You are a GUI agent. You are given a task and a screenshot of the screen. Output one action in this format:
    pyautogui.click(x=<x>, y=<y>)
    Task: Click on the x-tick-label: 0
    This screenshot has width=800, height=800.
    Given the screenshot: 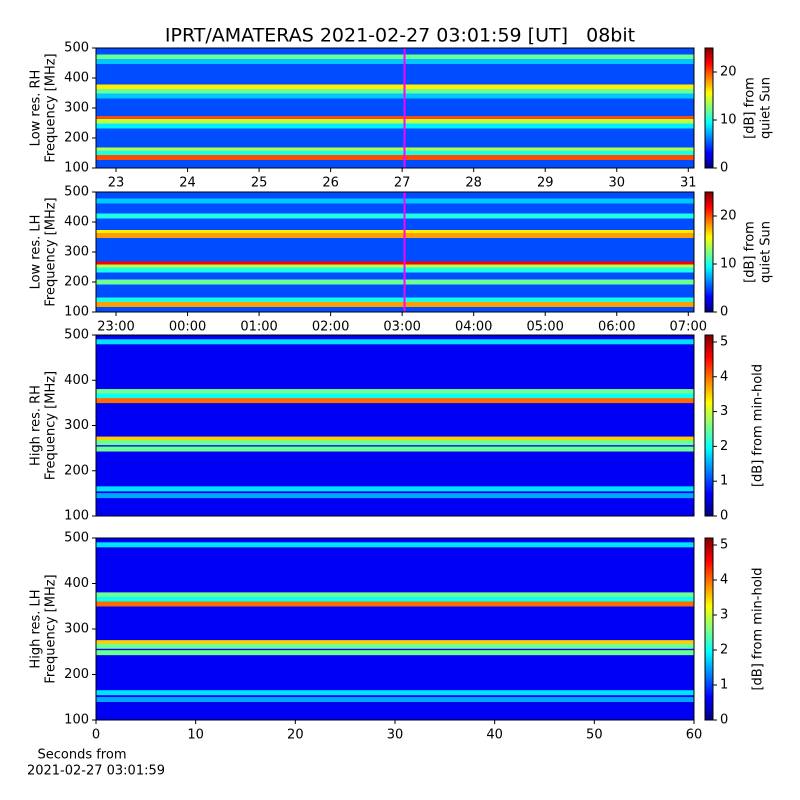 What is the action you would take?
    pyautogui.click(x=96, y=735)
    